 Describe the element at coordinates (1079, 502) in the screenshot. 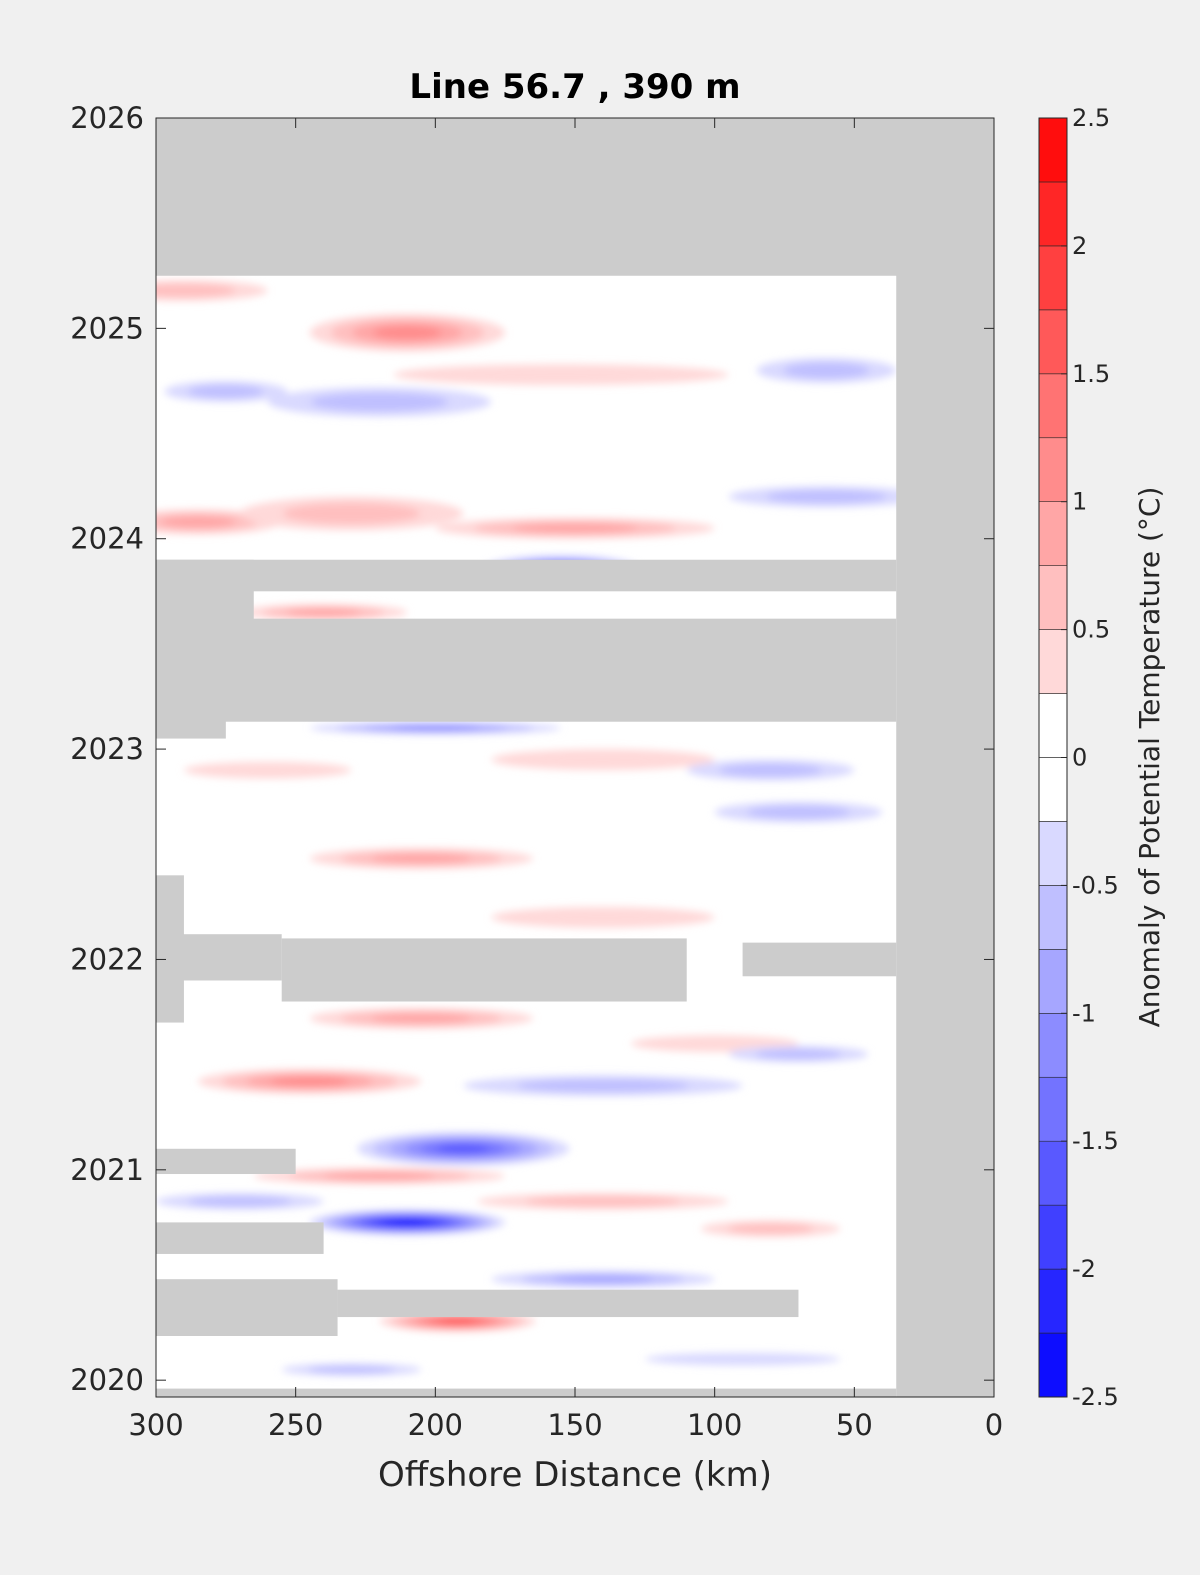

I see `colorbar-tick-label: 1` at that location.